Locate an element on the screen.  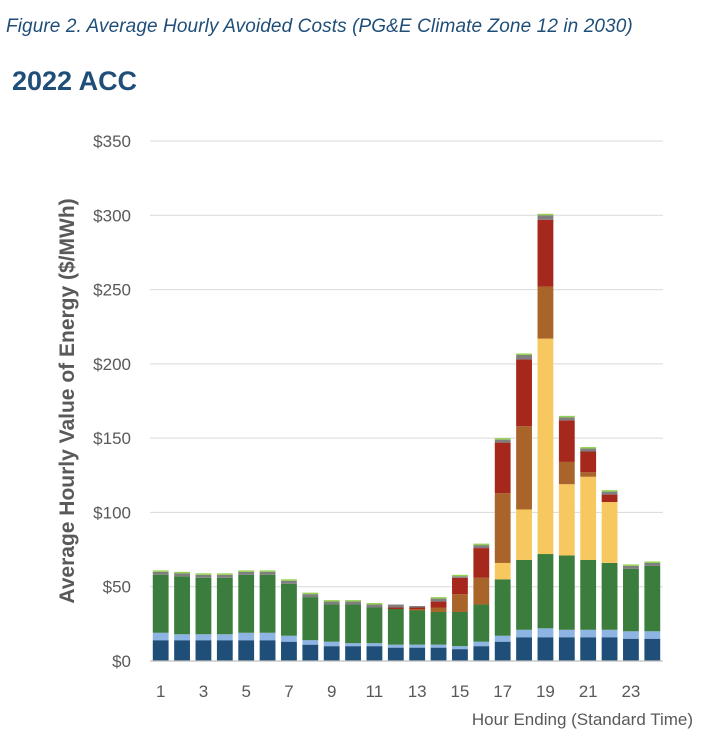
x-axis-tick-labels: 1 3 5 7 9 11 13 15 17 19 21 23 is located at coordinates (398, 691).